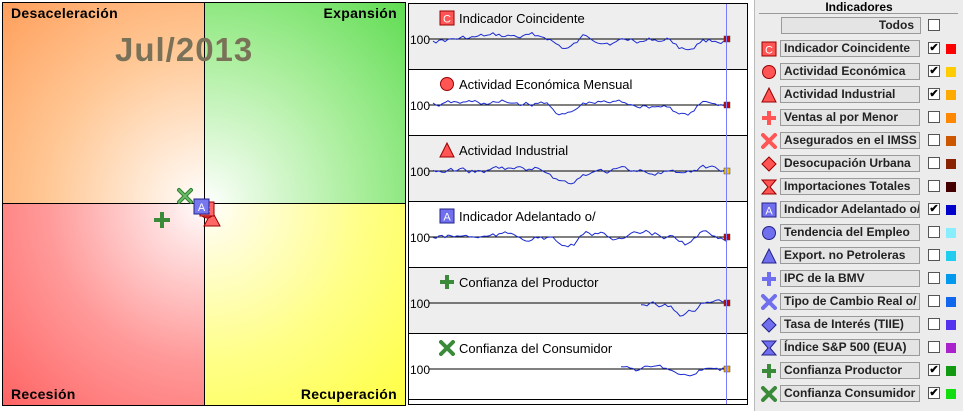  Describe the element at coordinates (850, 347) in the screenshot. I see `legend-item-button: Índice S&P 500 (EUA)` at that location.